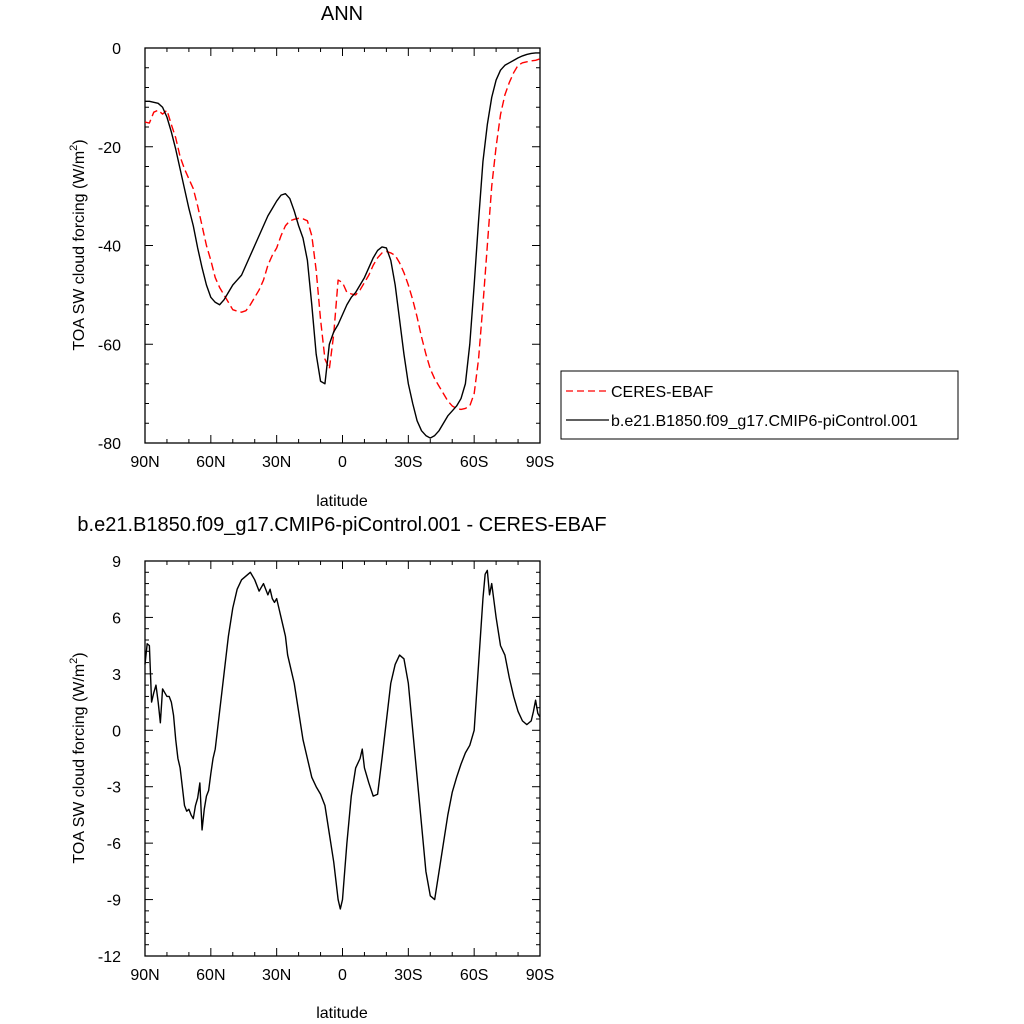 The height and width of the screenshot is (1024, 1024). Describe the element at coordinates (116, 562) in the screenshot. I see `y-tick-label: 9` at that location.